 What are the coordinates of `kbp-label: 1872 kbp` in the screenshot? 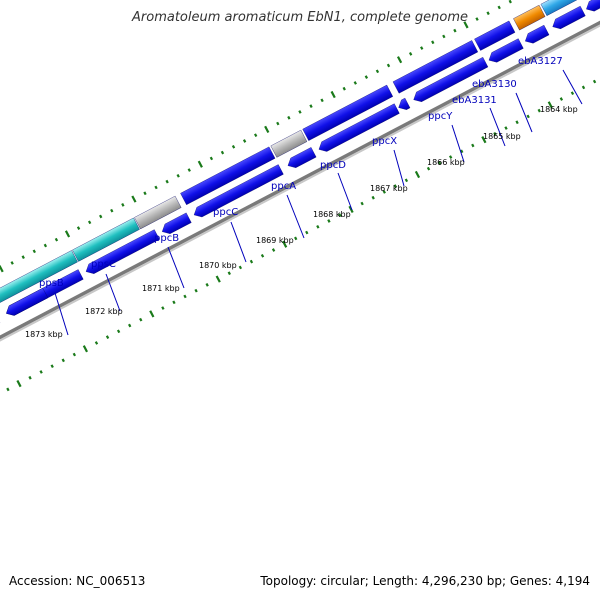 It's located at (104, 311).